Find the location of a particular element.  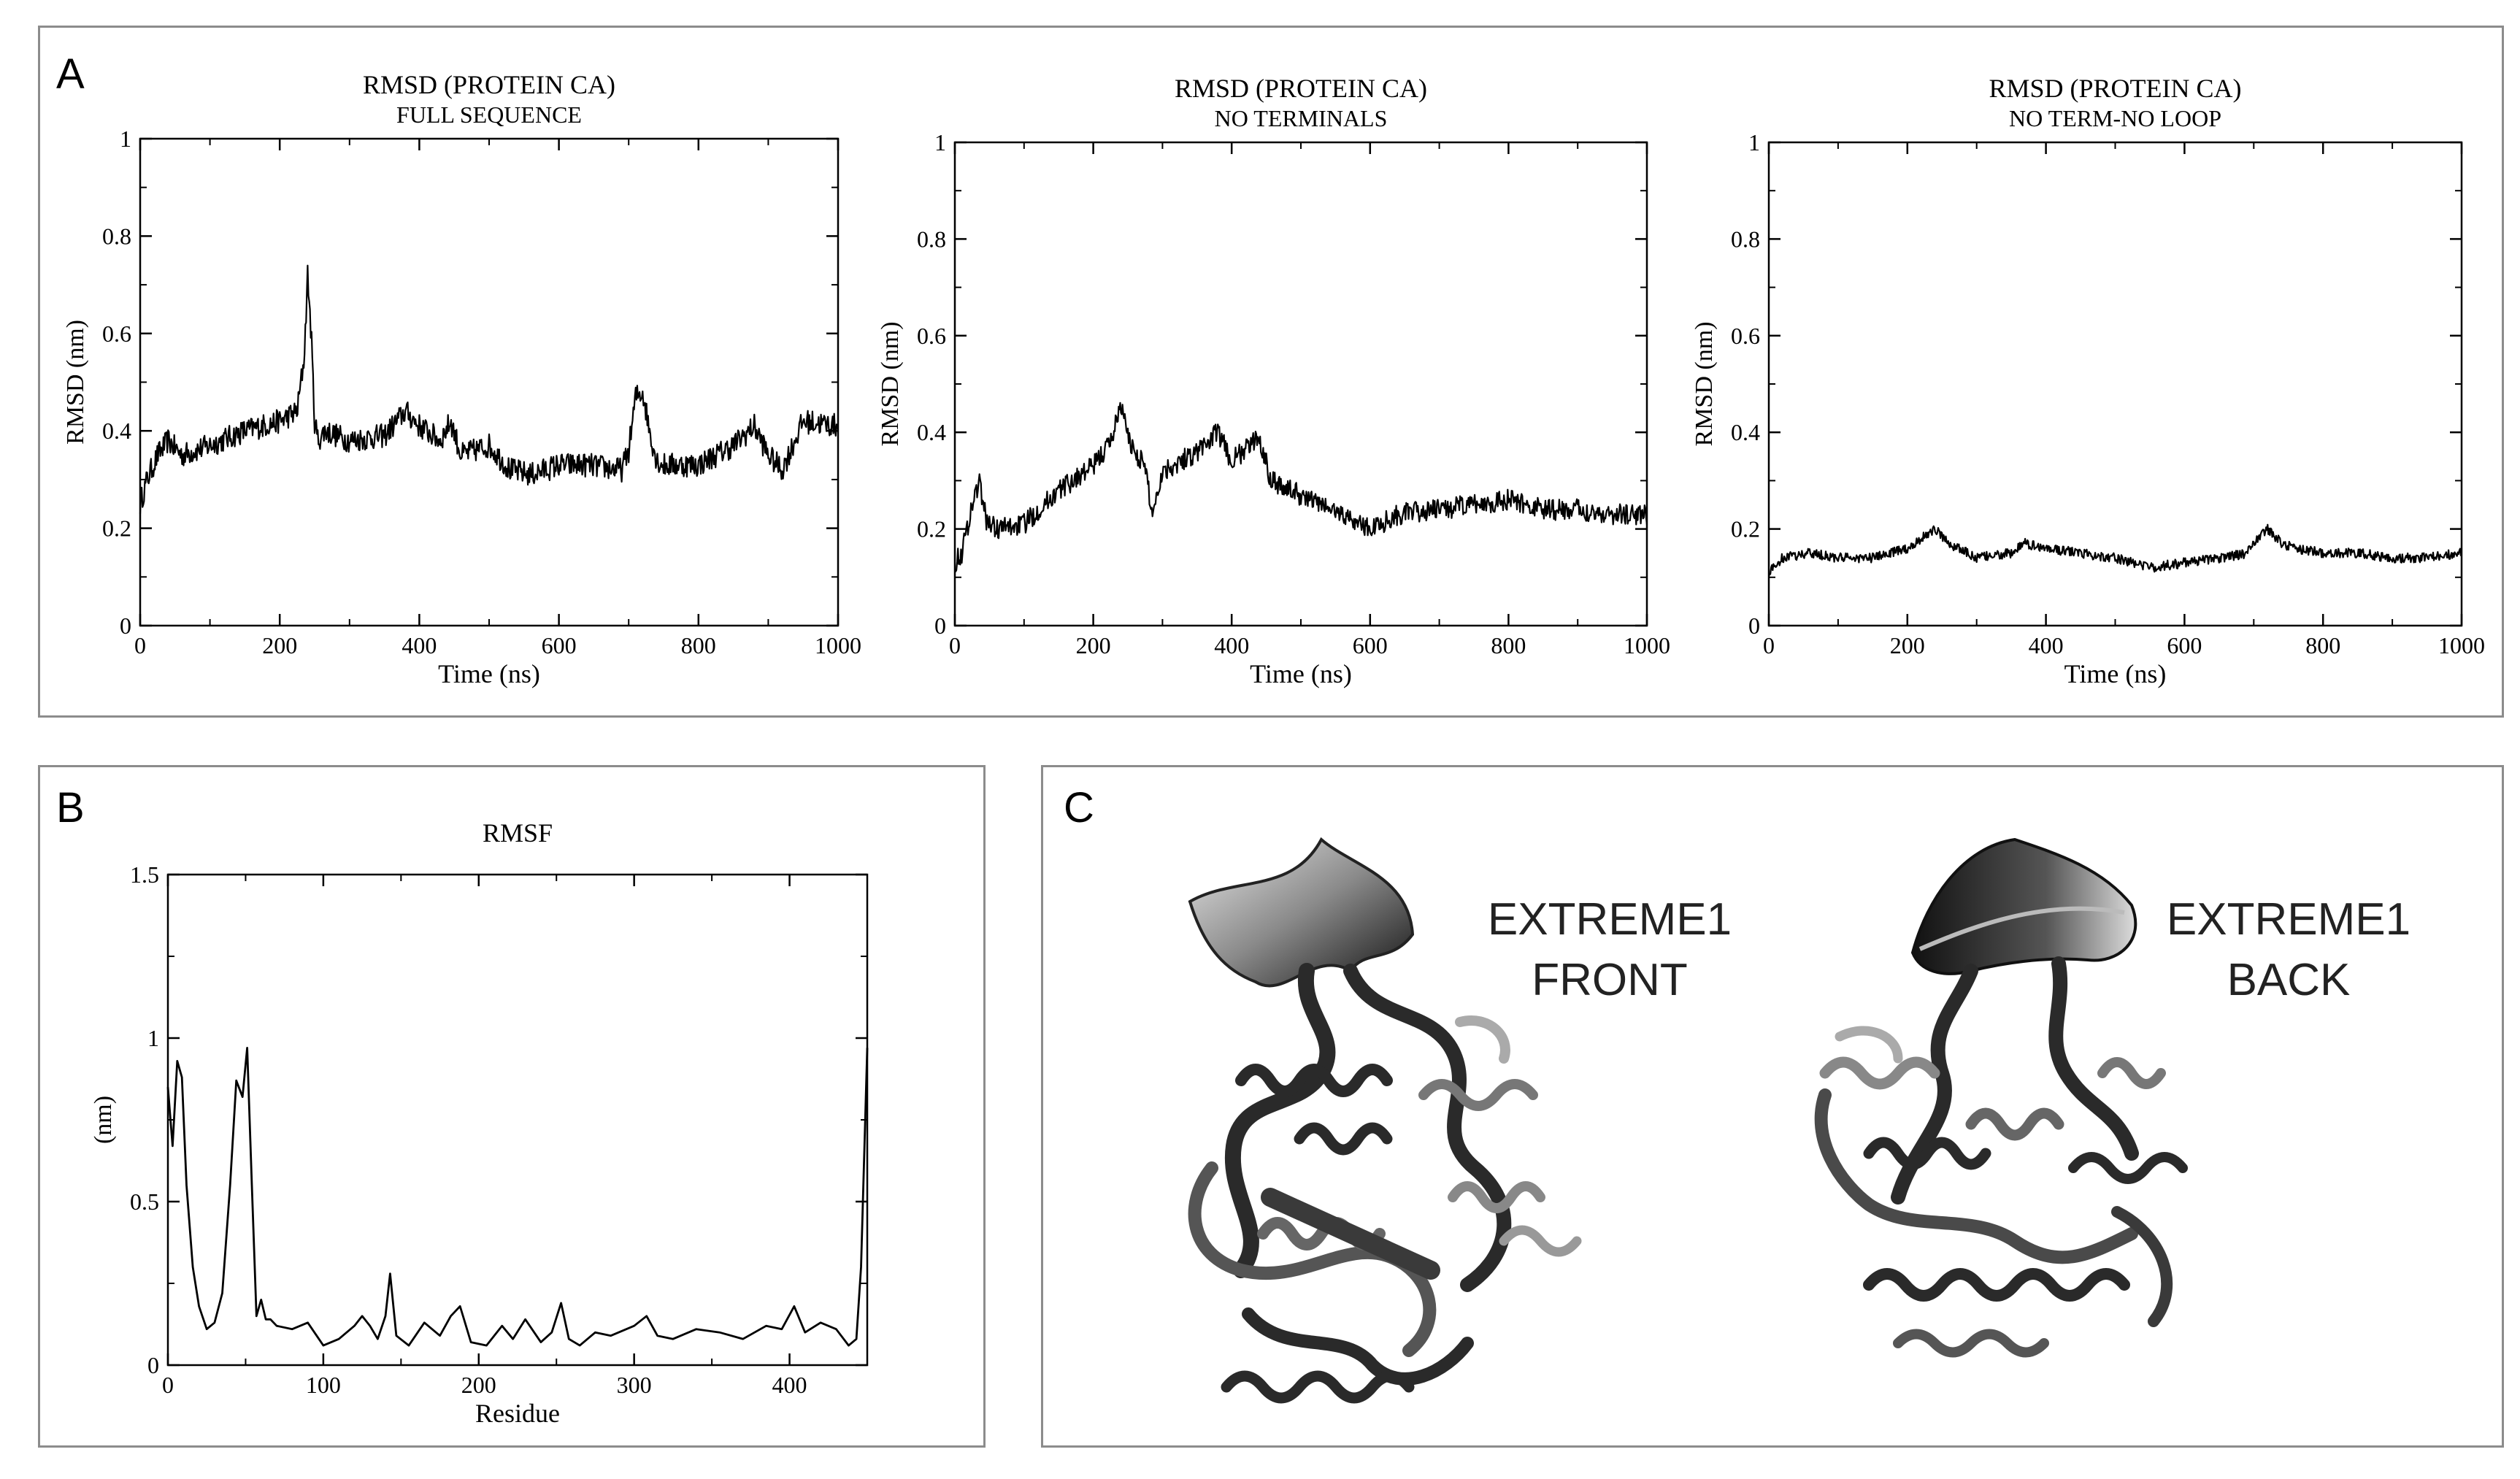

back-label-line2: BACK is located at coordinates (2289, 980).